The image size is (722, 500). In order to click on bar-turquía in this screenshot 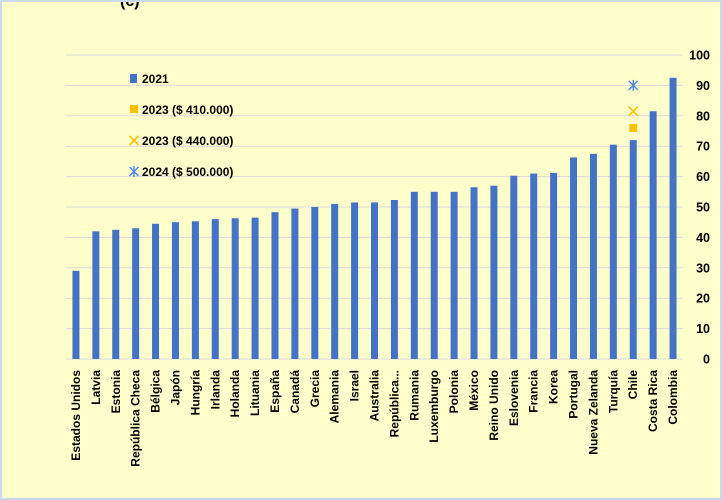, I will do `click(613, 251)`.